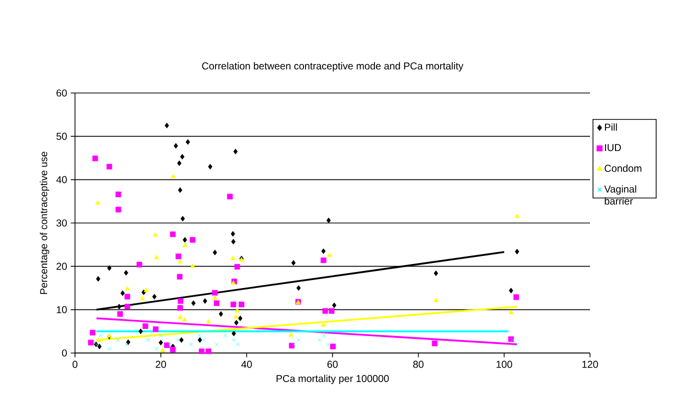  What do you see at coordinates (61, 136) in the screenshot?
I see `y-tick-label: 50` at bounding box center [61, 136].